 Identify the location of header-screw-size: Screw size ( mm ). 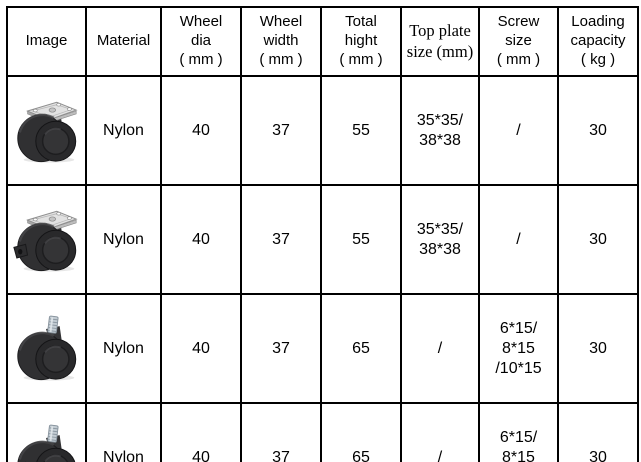
(518, 41).